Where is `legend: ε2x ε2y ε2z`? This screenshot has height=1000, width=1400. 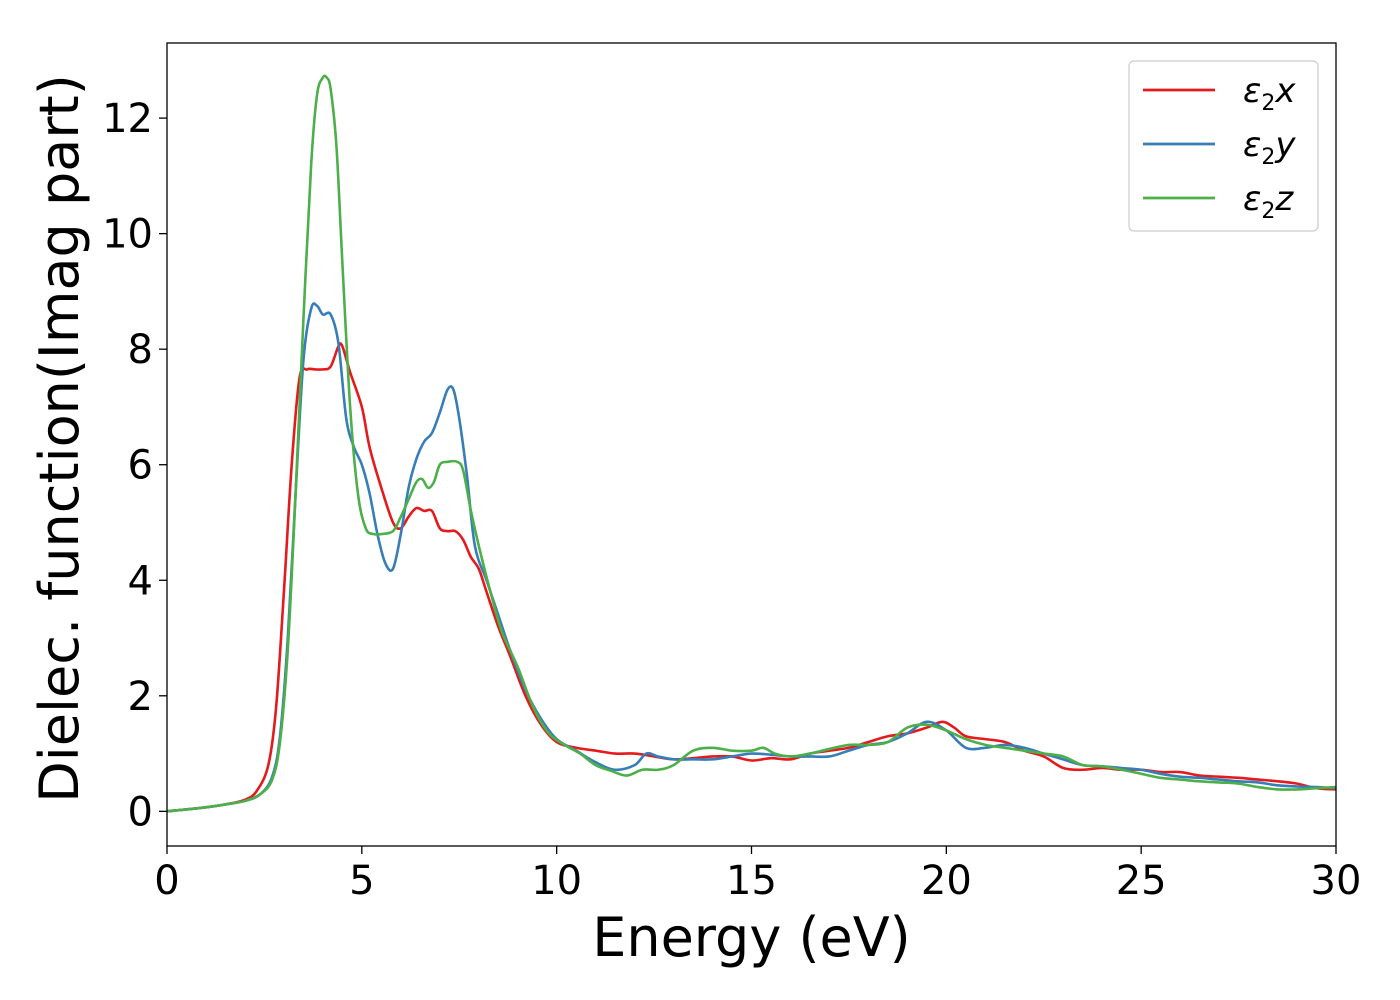 legend: ε2x ε2y ε2z is located at coordinates (1223, 146).